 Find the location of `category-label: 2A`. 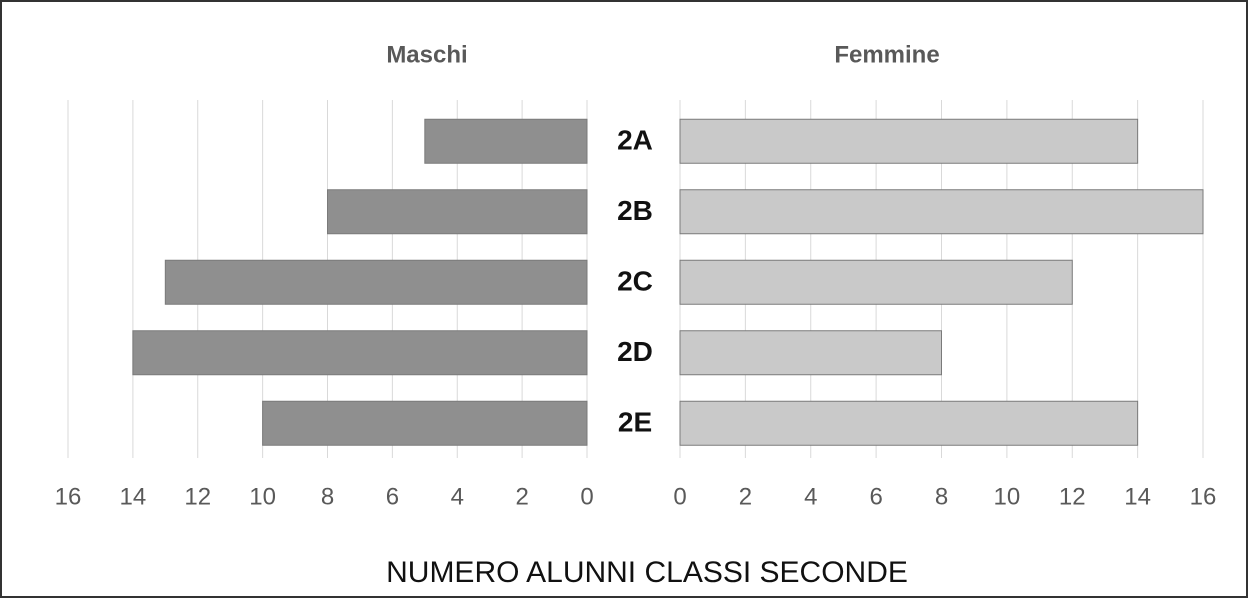

category-label: 2A is located at coordinates (635, 140).